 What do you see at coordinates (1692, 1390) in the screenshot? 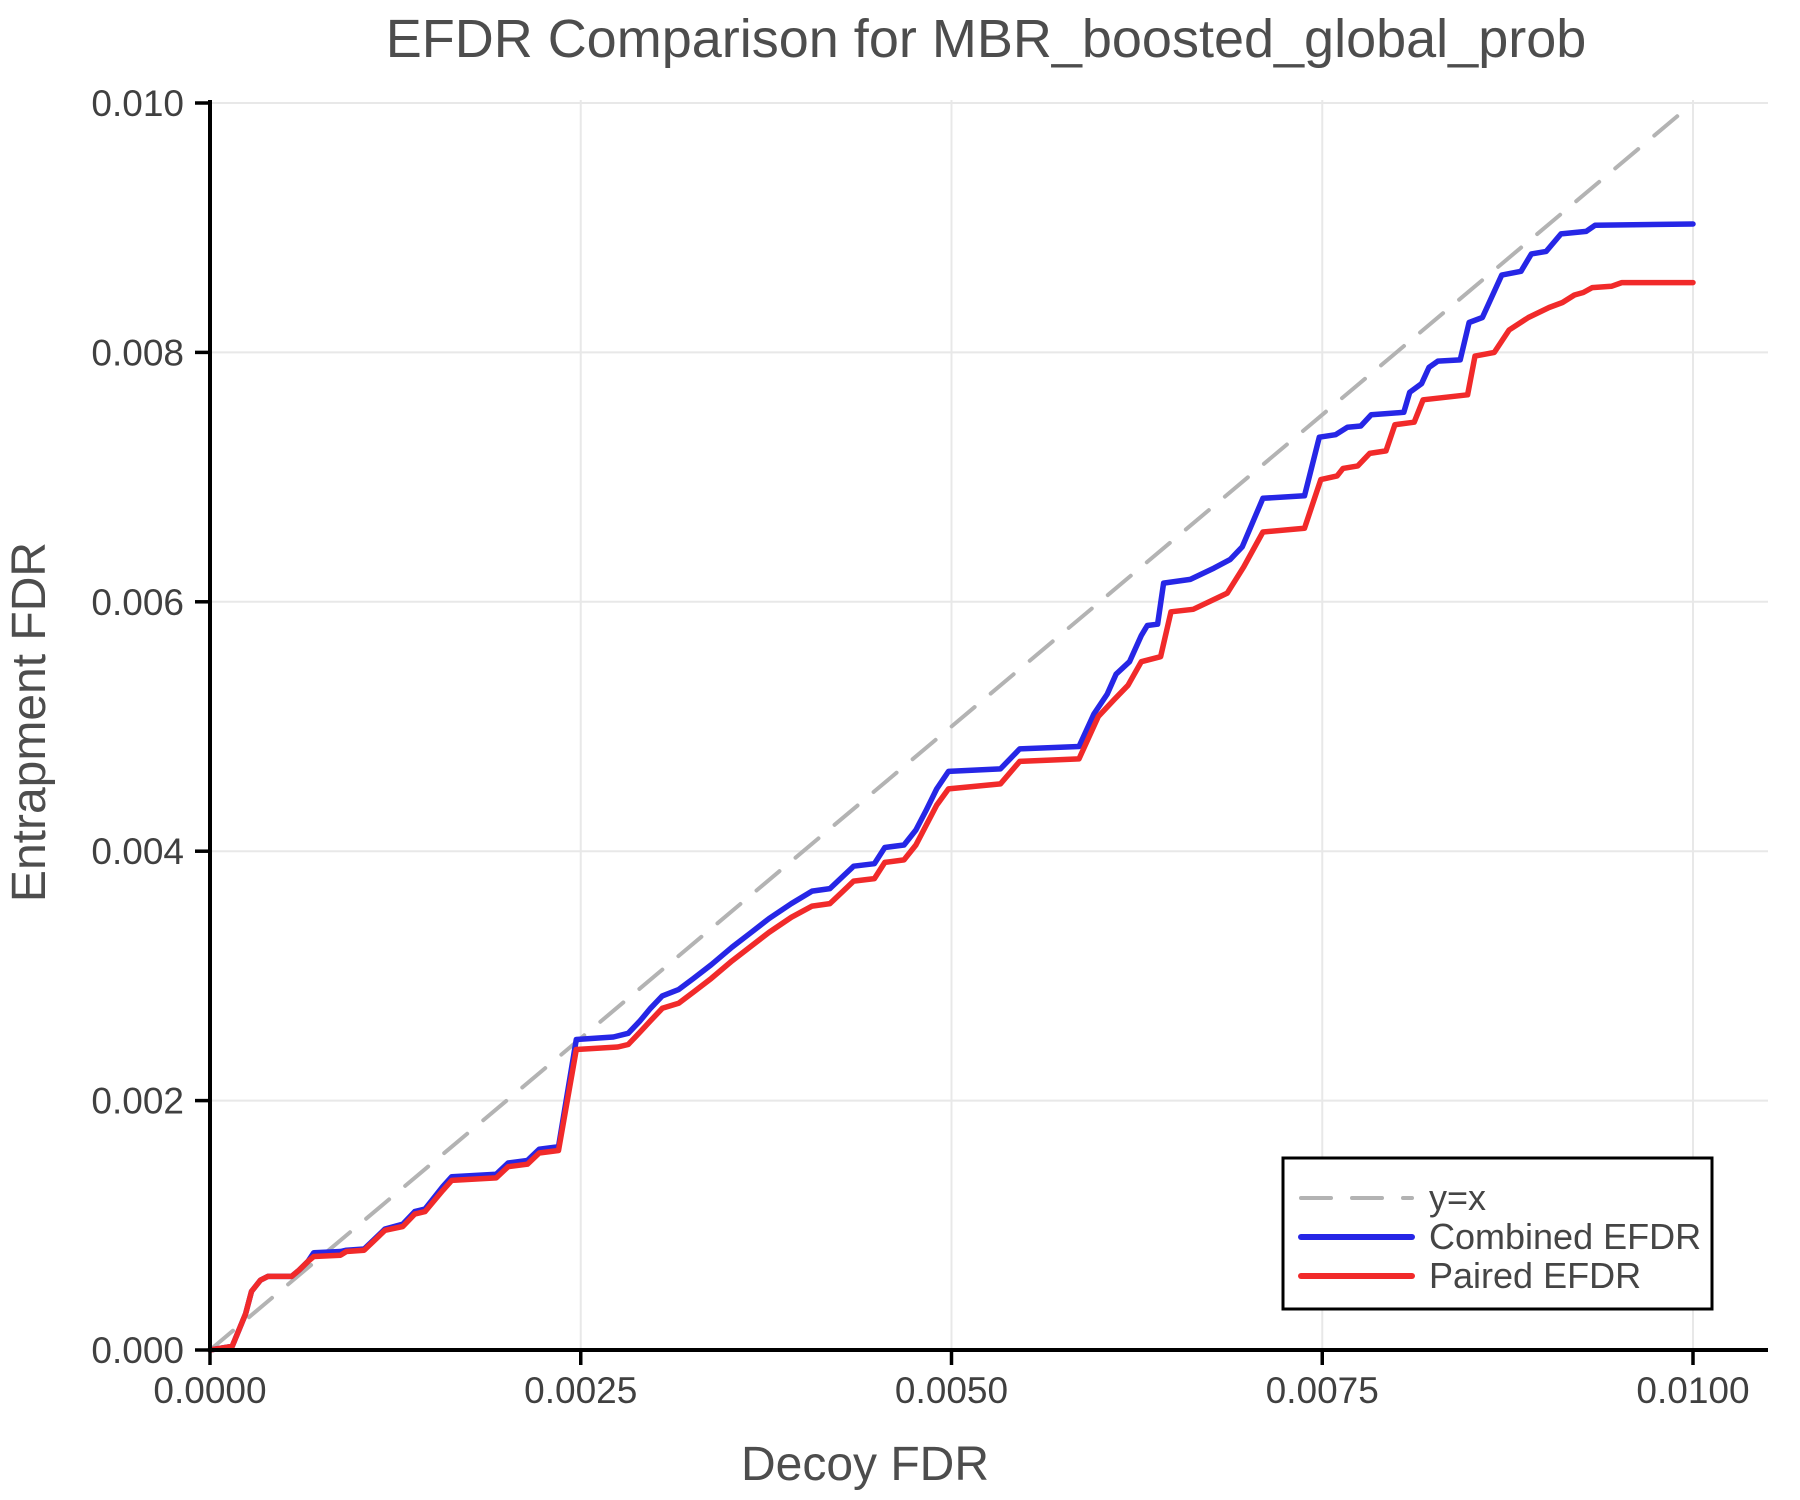
I see `x-tick-label: 0.0100` at bounding box center [1692, 1390].